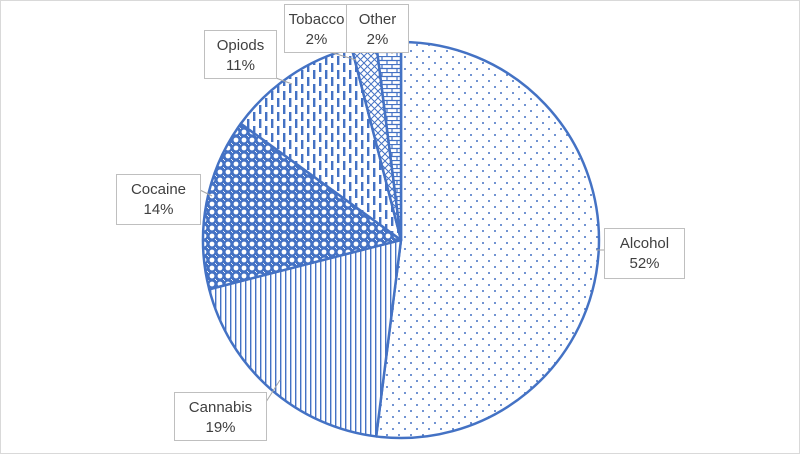 The image size is (800, 454). Describe the element at coordinates (240, 65) in the screenshot. I see `data-label-percent: 11%` at that location.